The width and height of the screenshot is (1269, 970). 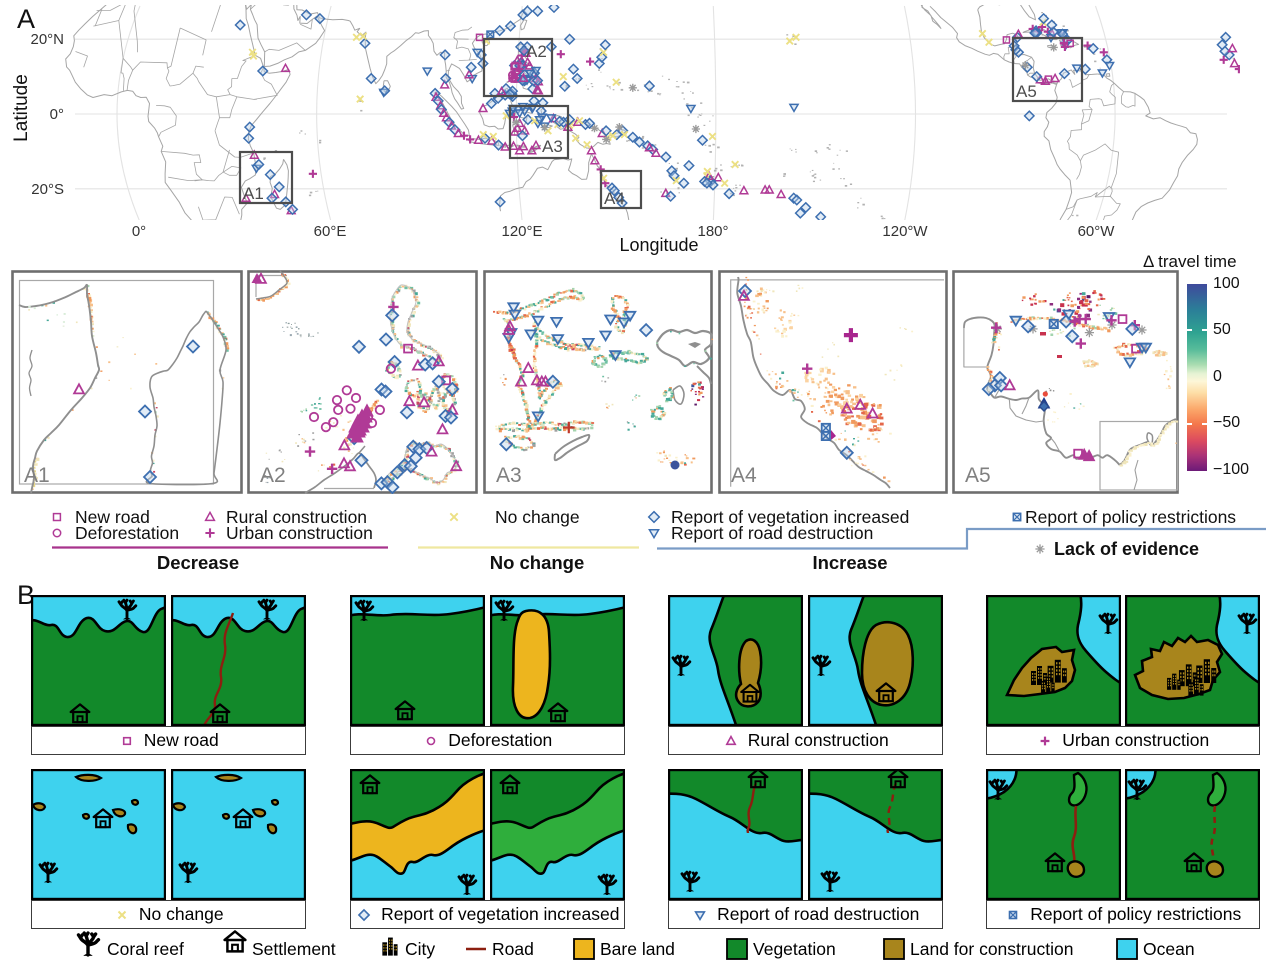 I want to click on svg-text: Coral reef, so click(x=145, y=949).